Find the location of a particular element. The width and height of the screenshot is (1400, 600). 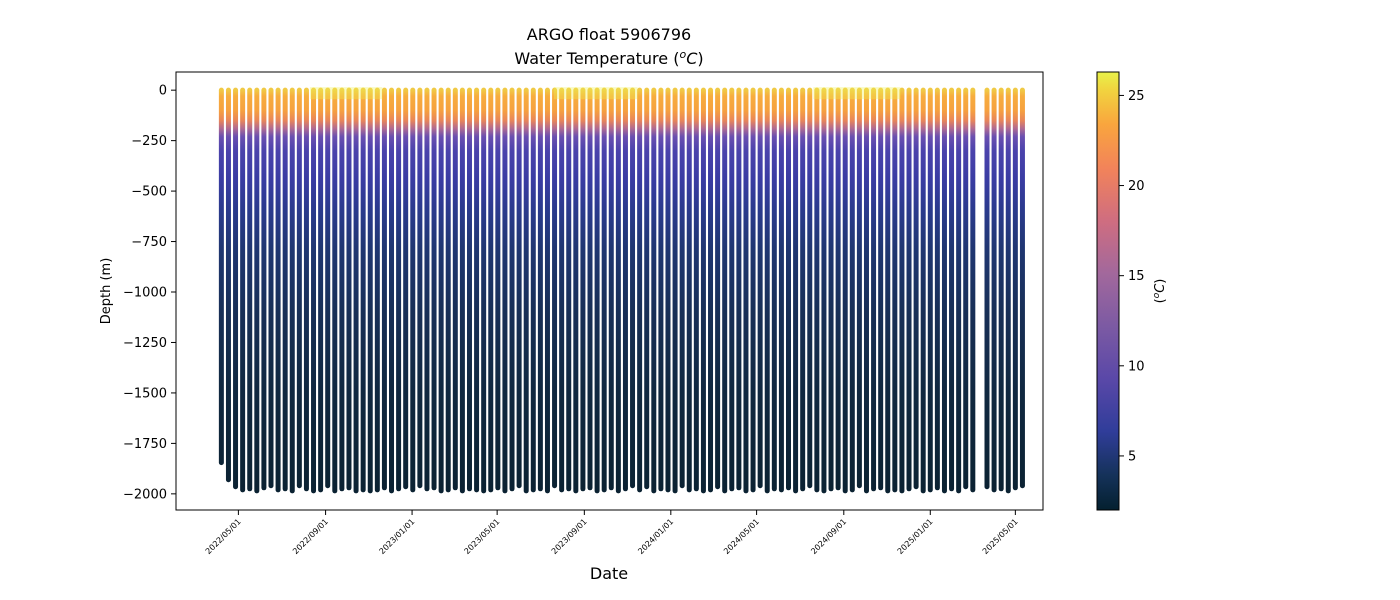

x-tick-label: 2022/05/01 is located at coordinates (223, 536).